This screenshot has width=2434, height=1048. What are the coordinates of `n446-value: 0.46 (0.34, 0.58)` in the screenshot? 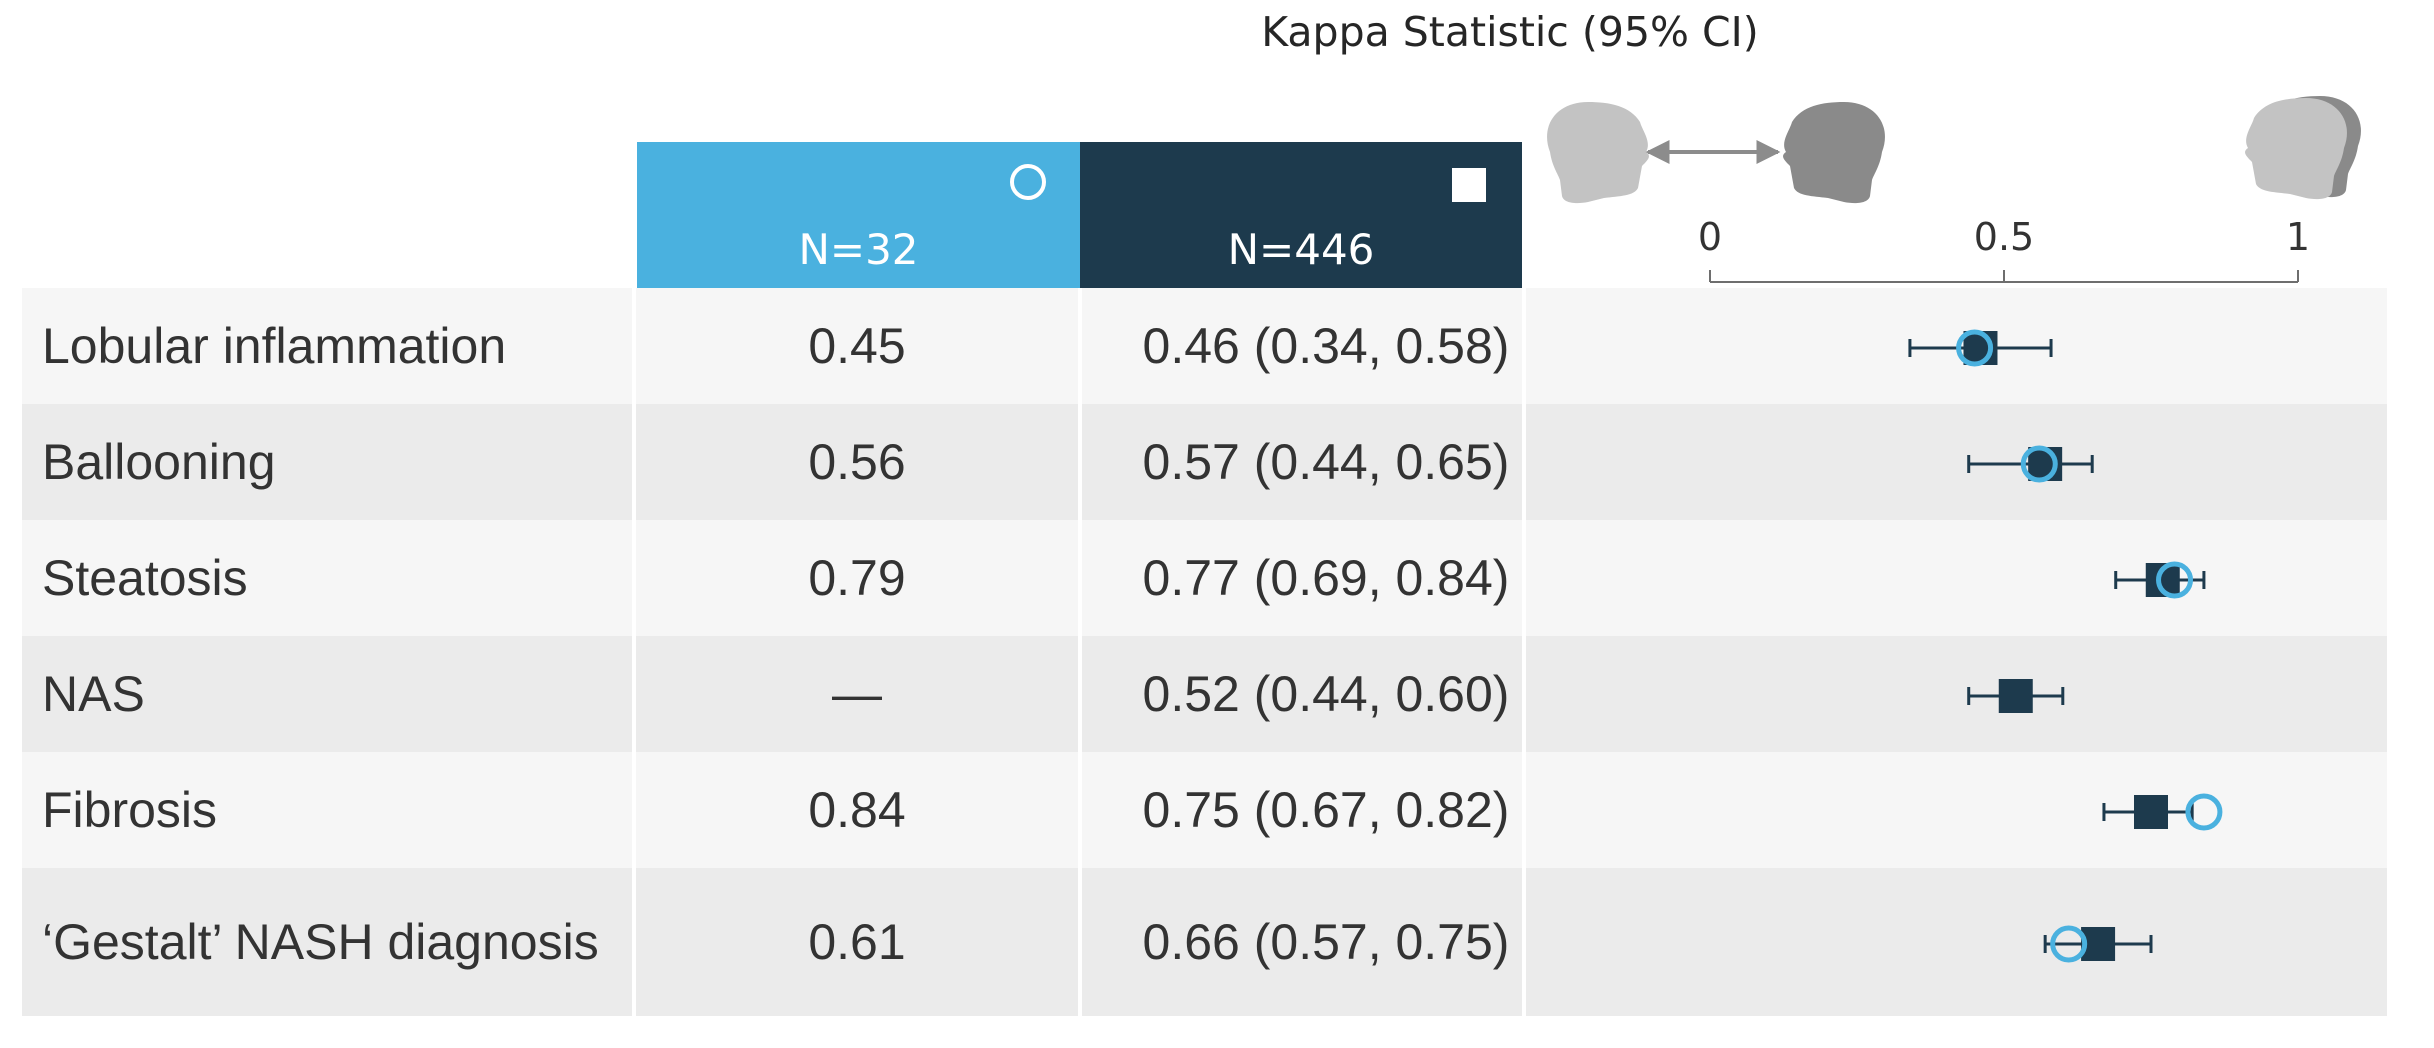 It's located at (1326, 346).